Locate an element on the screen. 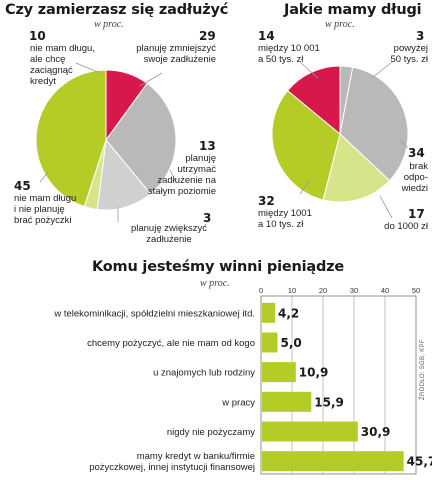  pie2-label-1: brak odpo- wiedzi is located at coordinates (414, 177).